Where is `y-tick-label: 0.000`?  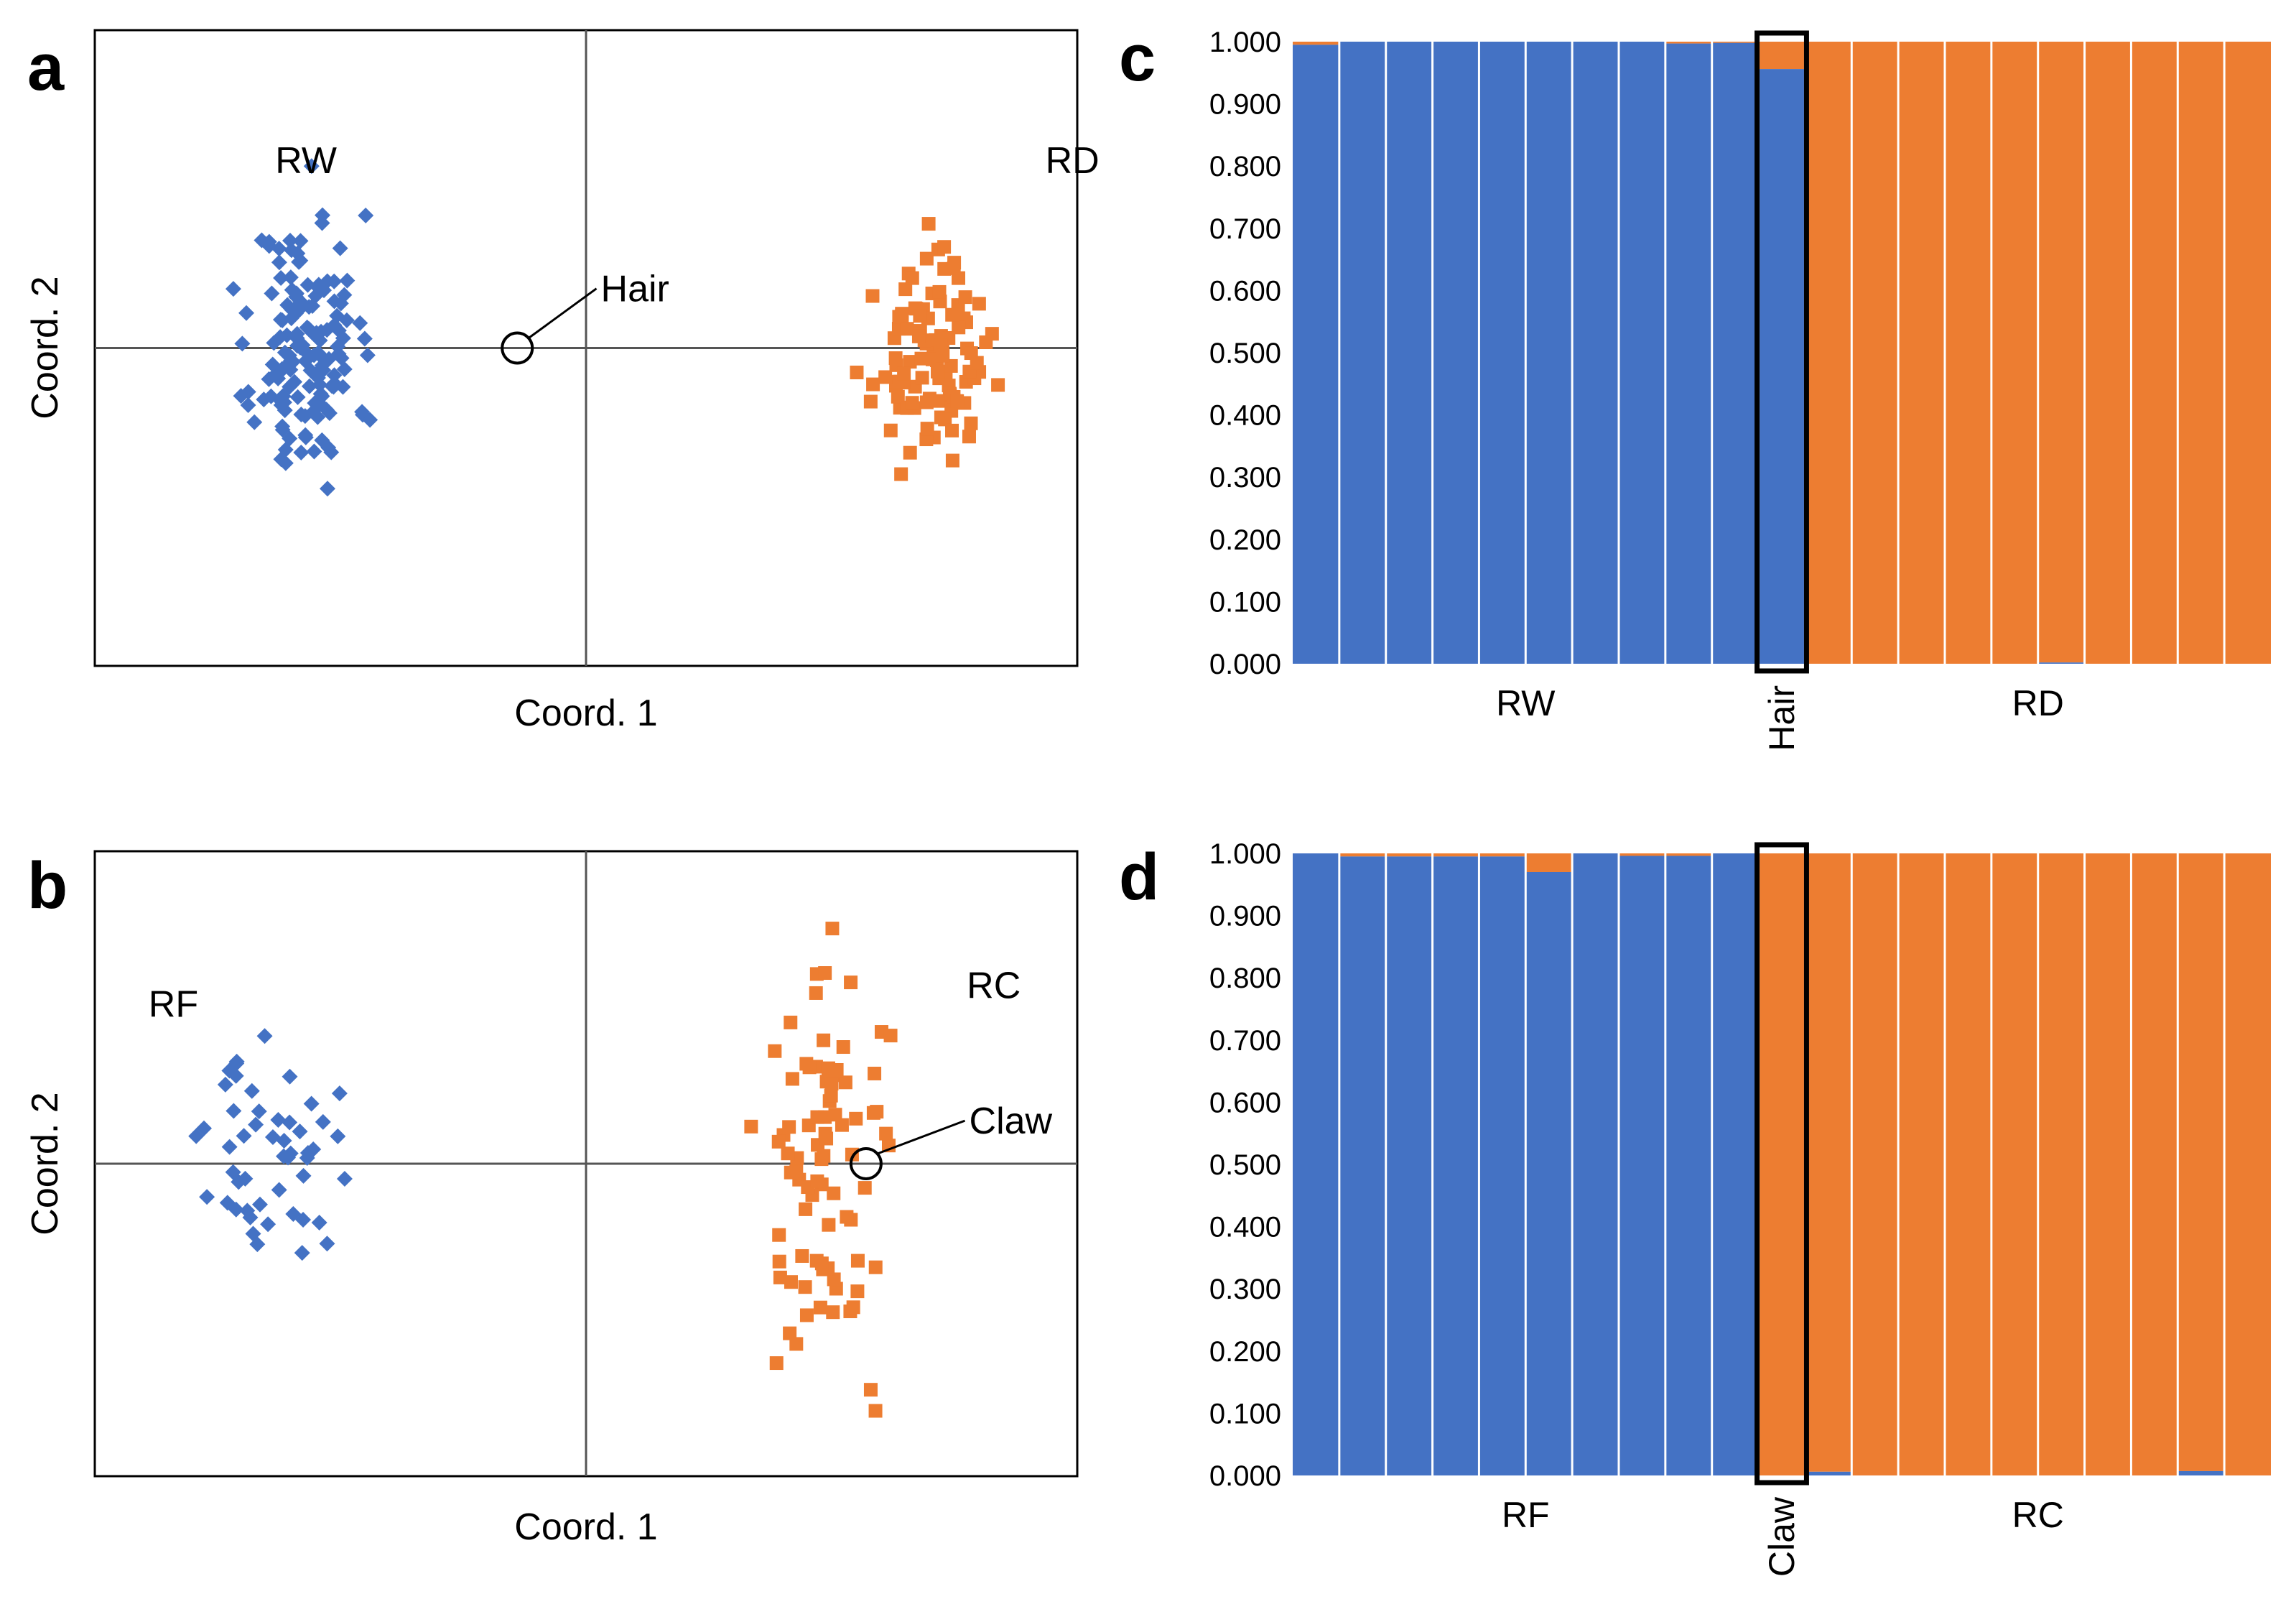 y-tick-label: 0.000 is located at coordinates (1245, 1476).